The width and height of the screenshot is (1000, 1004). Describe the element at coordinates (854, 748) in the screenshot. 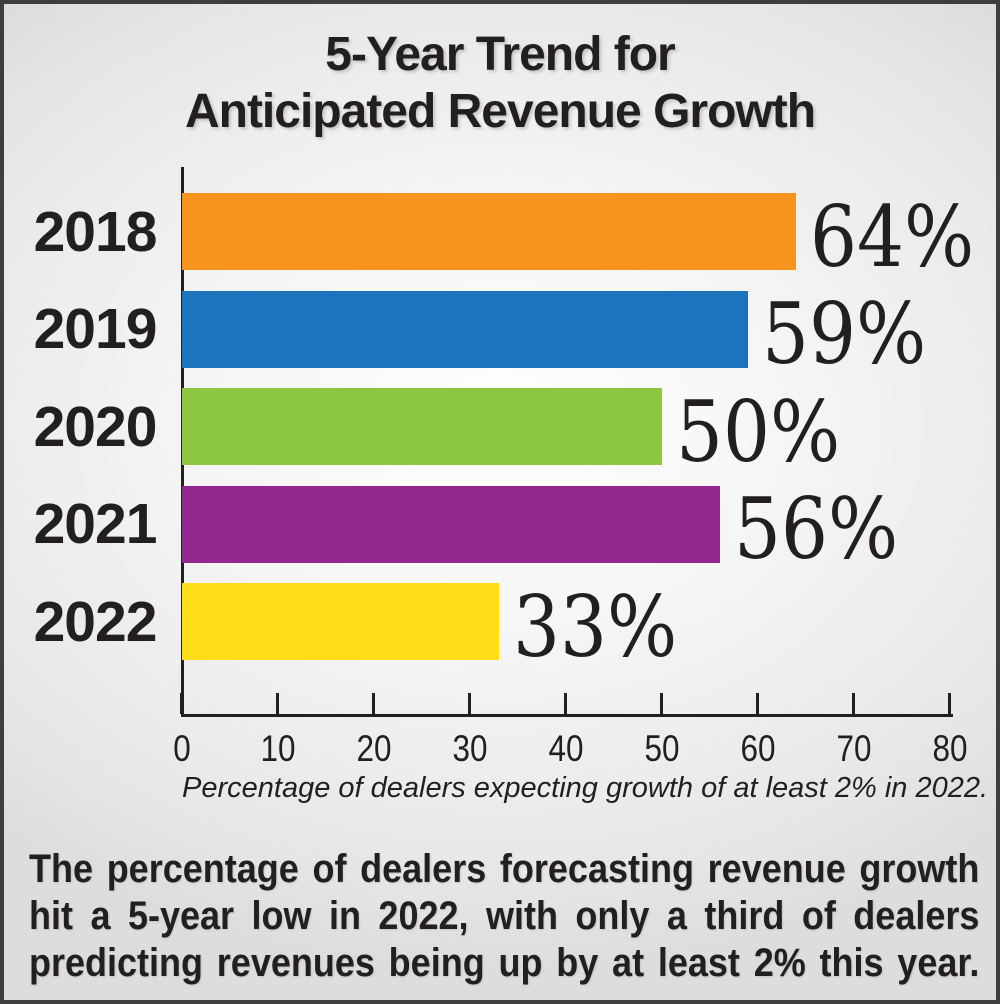

I see `x-tick-label-70: 70` at that location.